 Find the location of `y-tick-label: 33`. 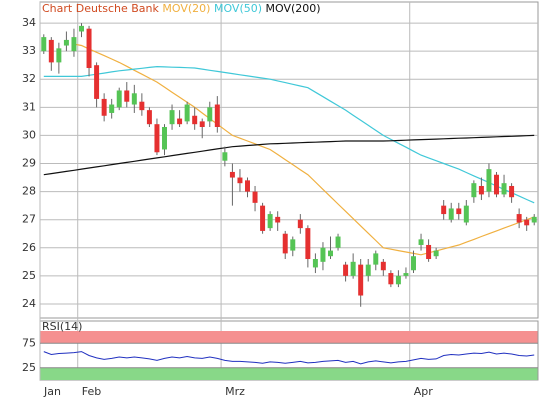

y-tick-label: 33 is located at coordinates (29, 50).